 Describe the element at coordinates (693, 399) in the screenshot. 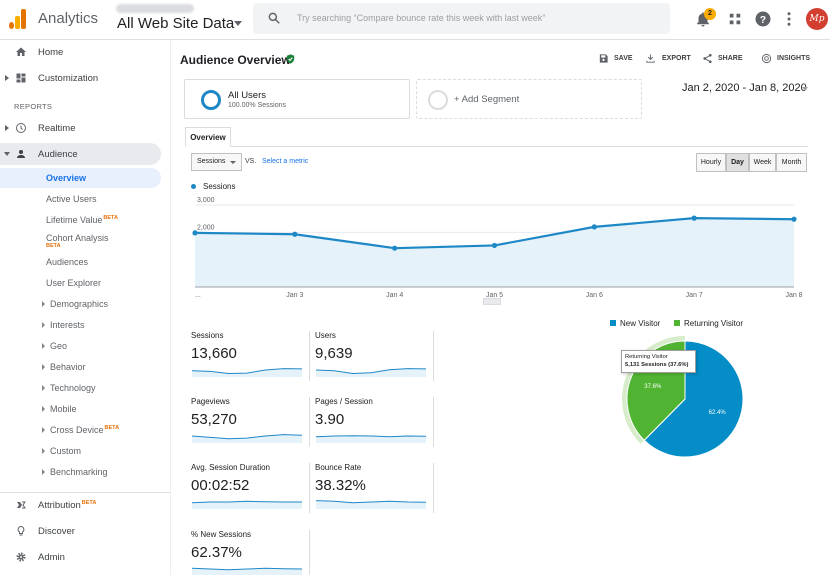

I see `pie-slice-new-visitor` at that location.